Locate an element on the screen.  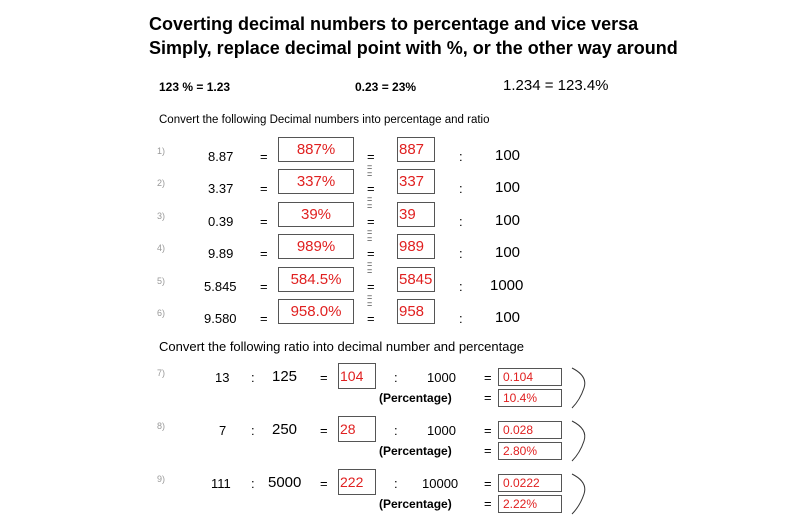
percent-answer-box: 584.5% is located at coordinates (316, 279).